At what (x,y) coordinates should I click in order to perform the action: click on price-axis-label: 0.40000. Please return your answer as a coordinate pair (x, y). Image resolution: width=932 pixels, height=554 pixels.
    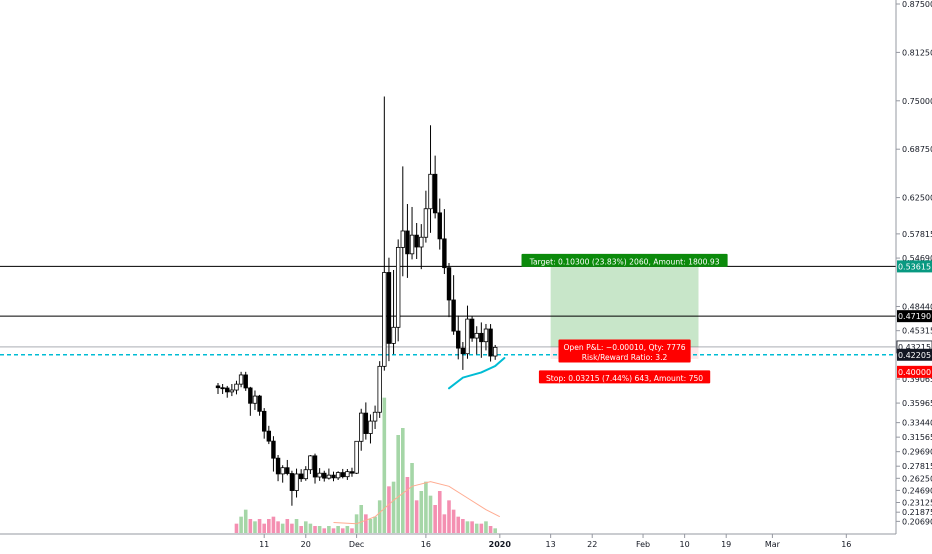
    Looking at the image, I should click on (914, 371).